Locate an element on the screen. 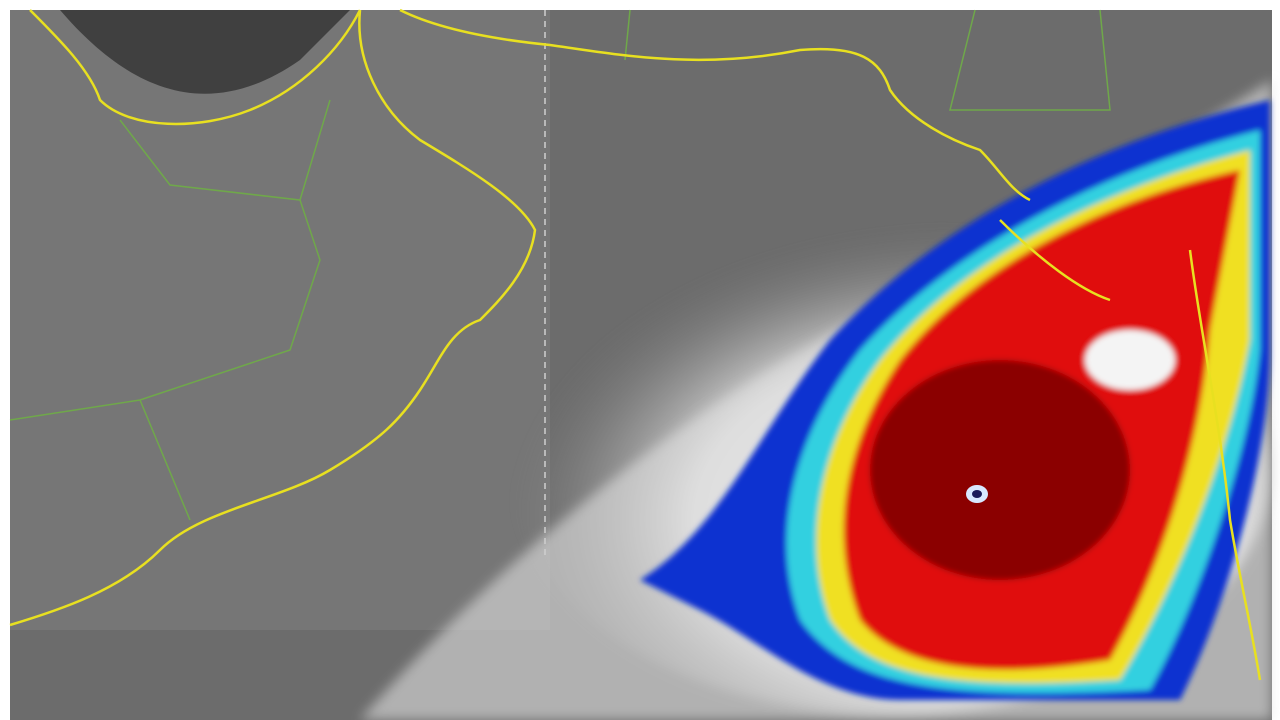  cyclone-eye-icon is located at coordinates (977, 494).